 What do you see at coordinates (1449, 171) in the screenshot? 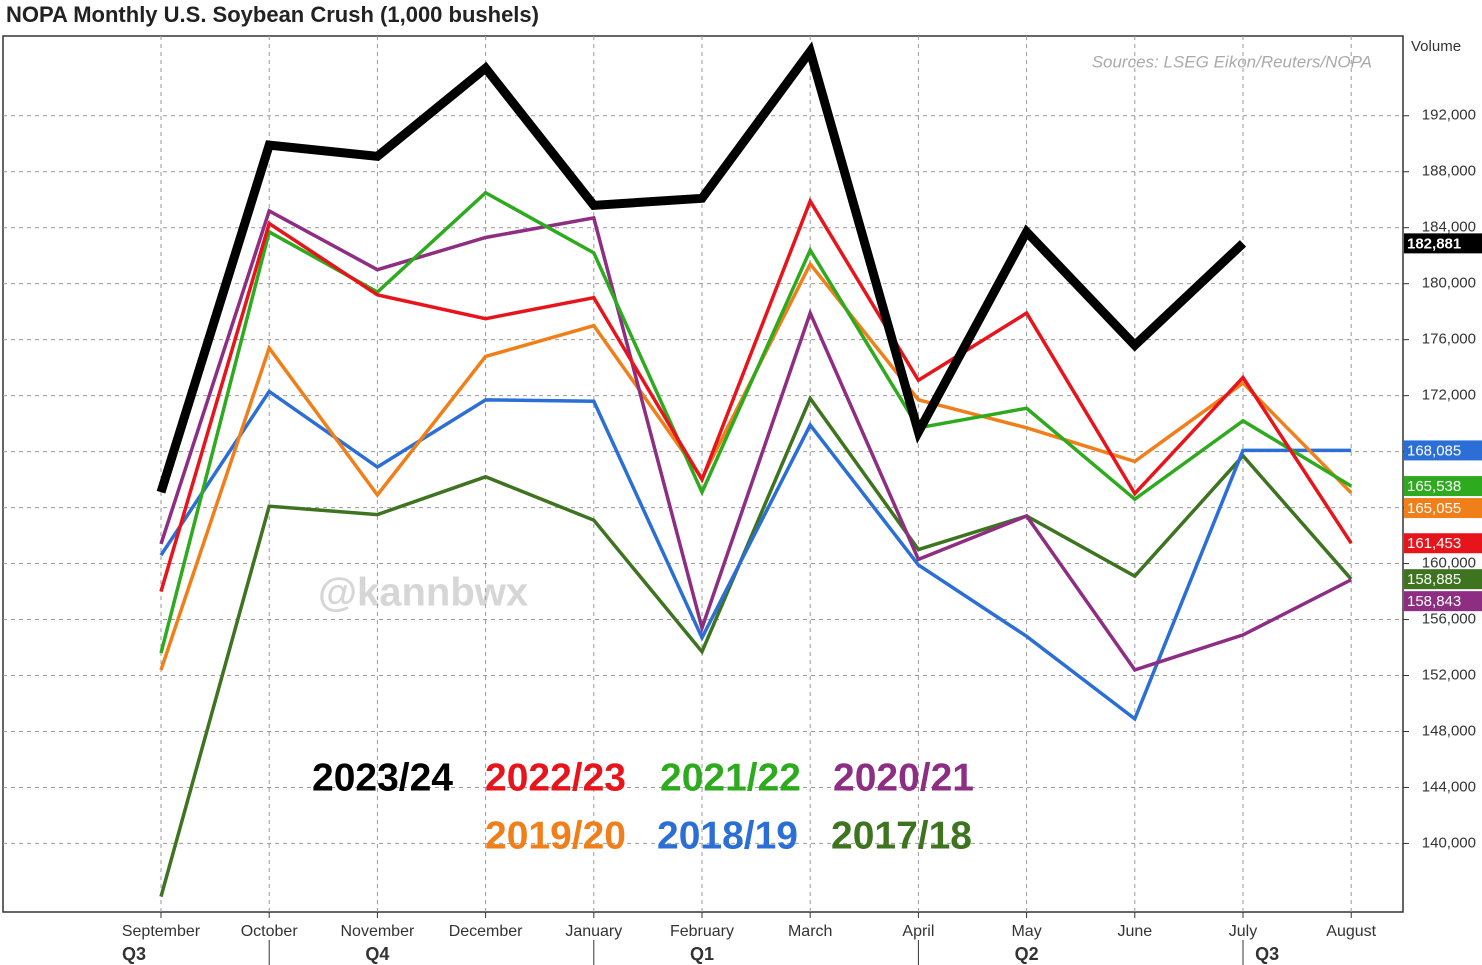
I see `y-tick-label: 188,000` at bounding box center [1449, 171].